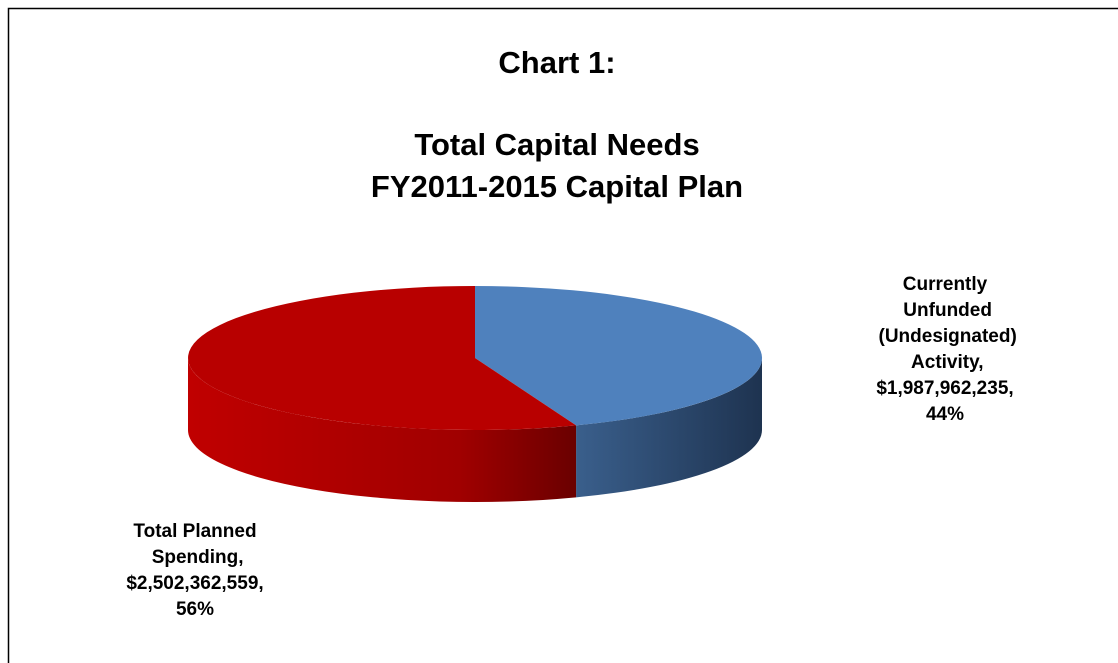  What do you see at coordinates (945, 414) in the screenshot?
I see `data-label-percent: 44%` at bounding box center [945, 414].